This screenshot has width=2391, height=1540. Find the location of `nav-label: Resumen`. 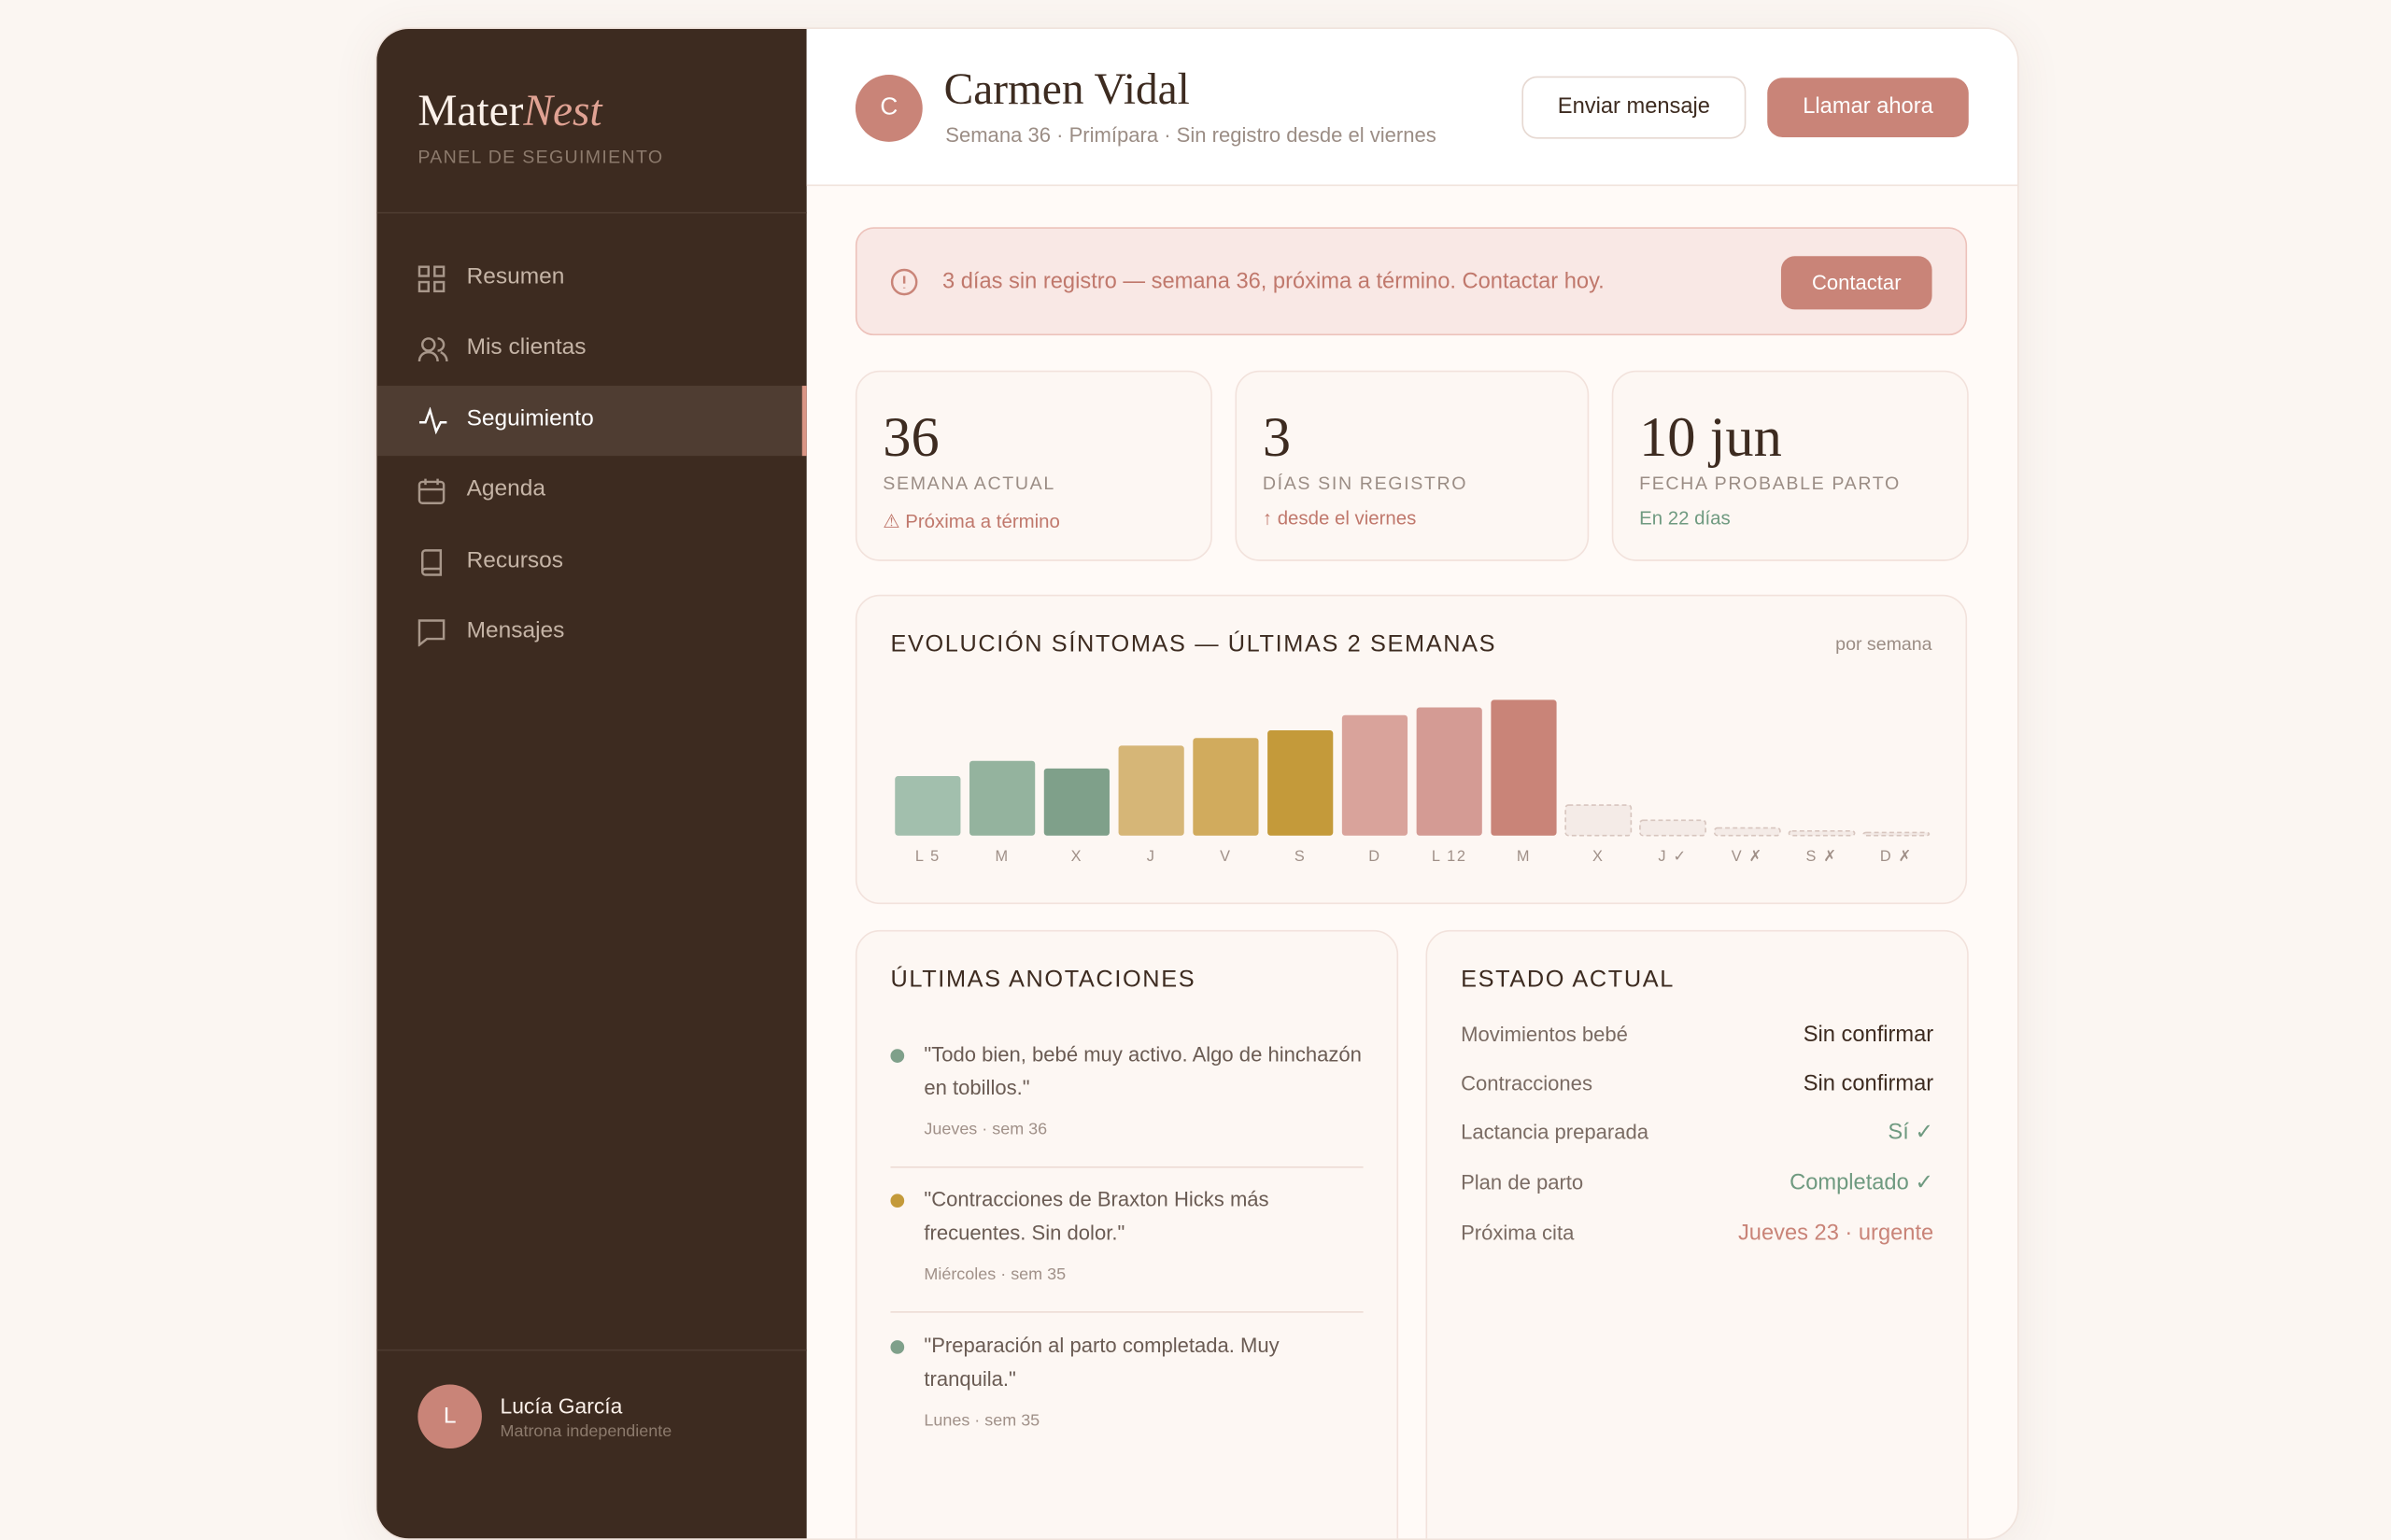

nav-label: Resumen is located at coordinates (516, 276).